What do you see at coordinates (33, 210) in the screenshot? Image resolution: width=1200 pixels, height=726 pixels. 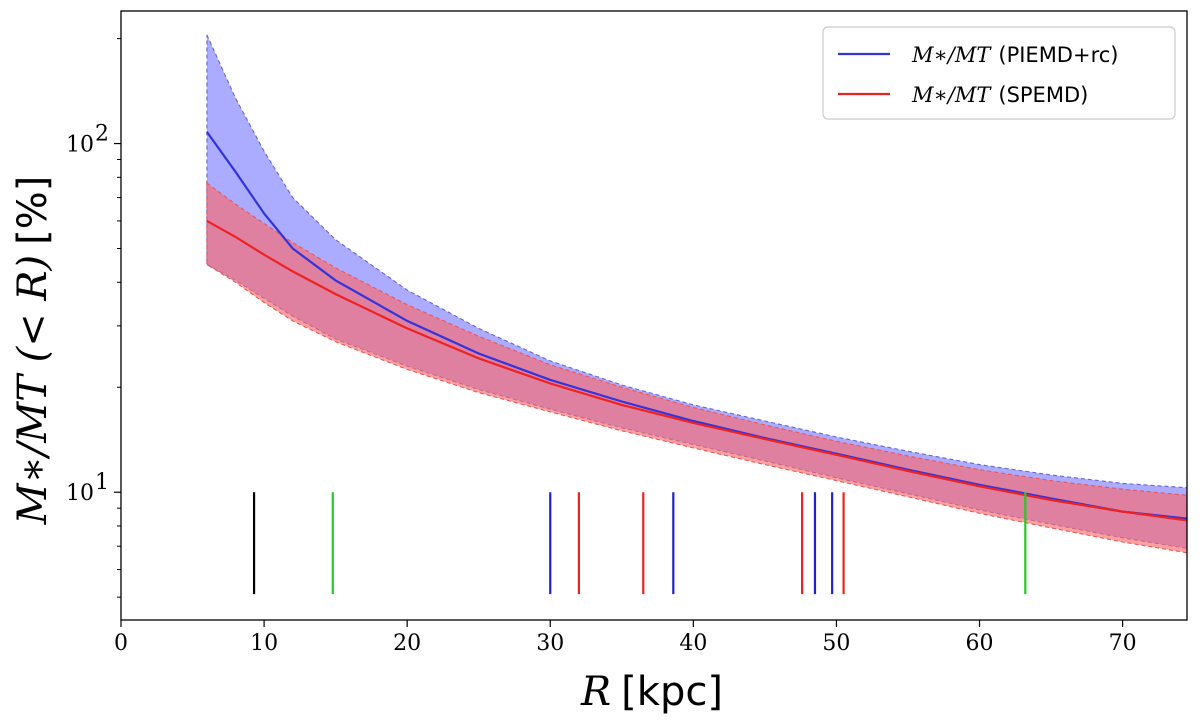 I see `y-axis-label-unit: [%]` at bounding box center [33, 210].